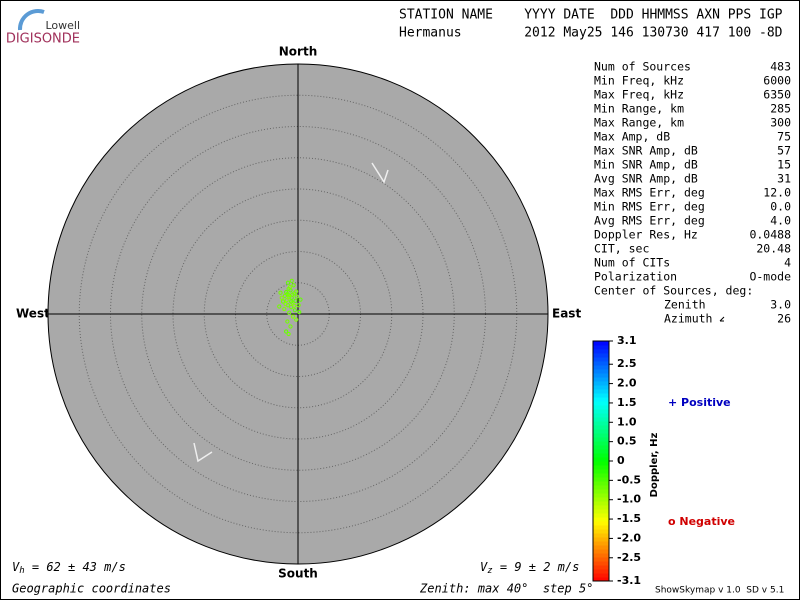 The image size is (800, 600). What do you see at coordinates (91, 589) in the screenshot?
I see `coords-note: Geographic coordinates` at bounding box center [91, 589].